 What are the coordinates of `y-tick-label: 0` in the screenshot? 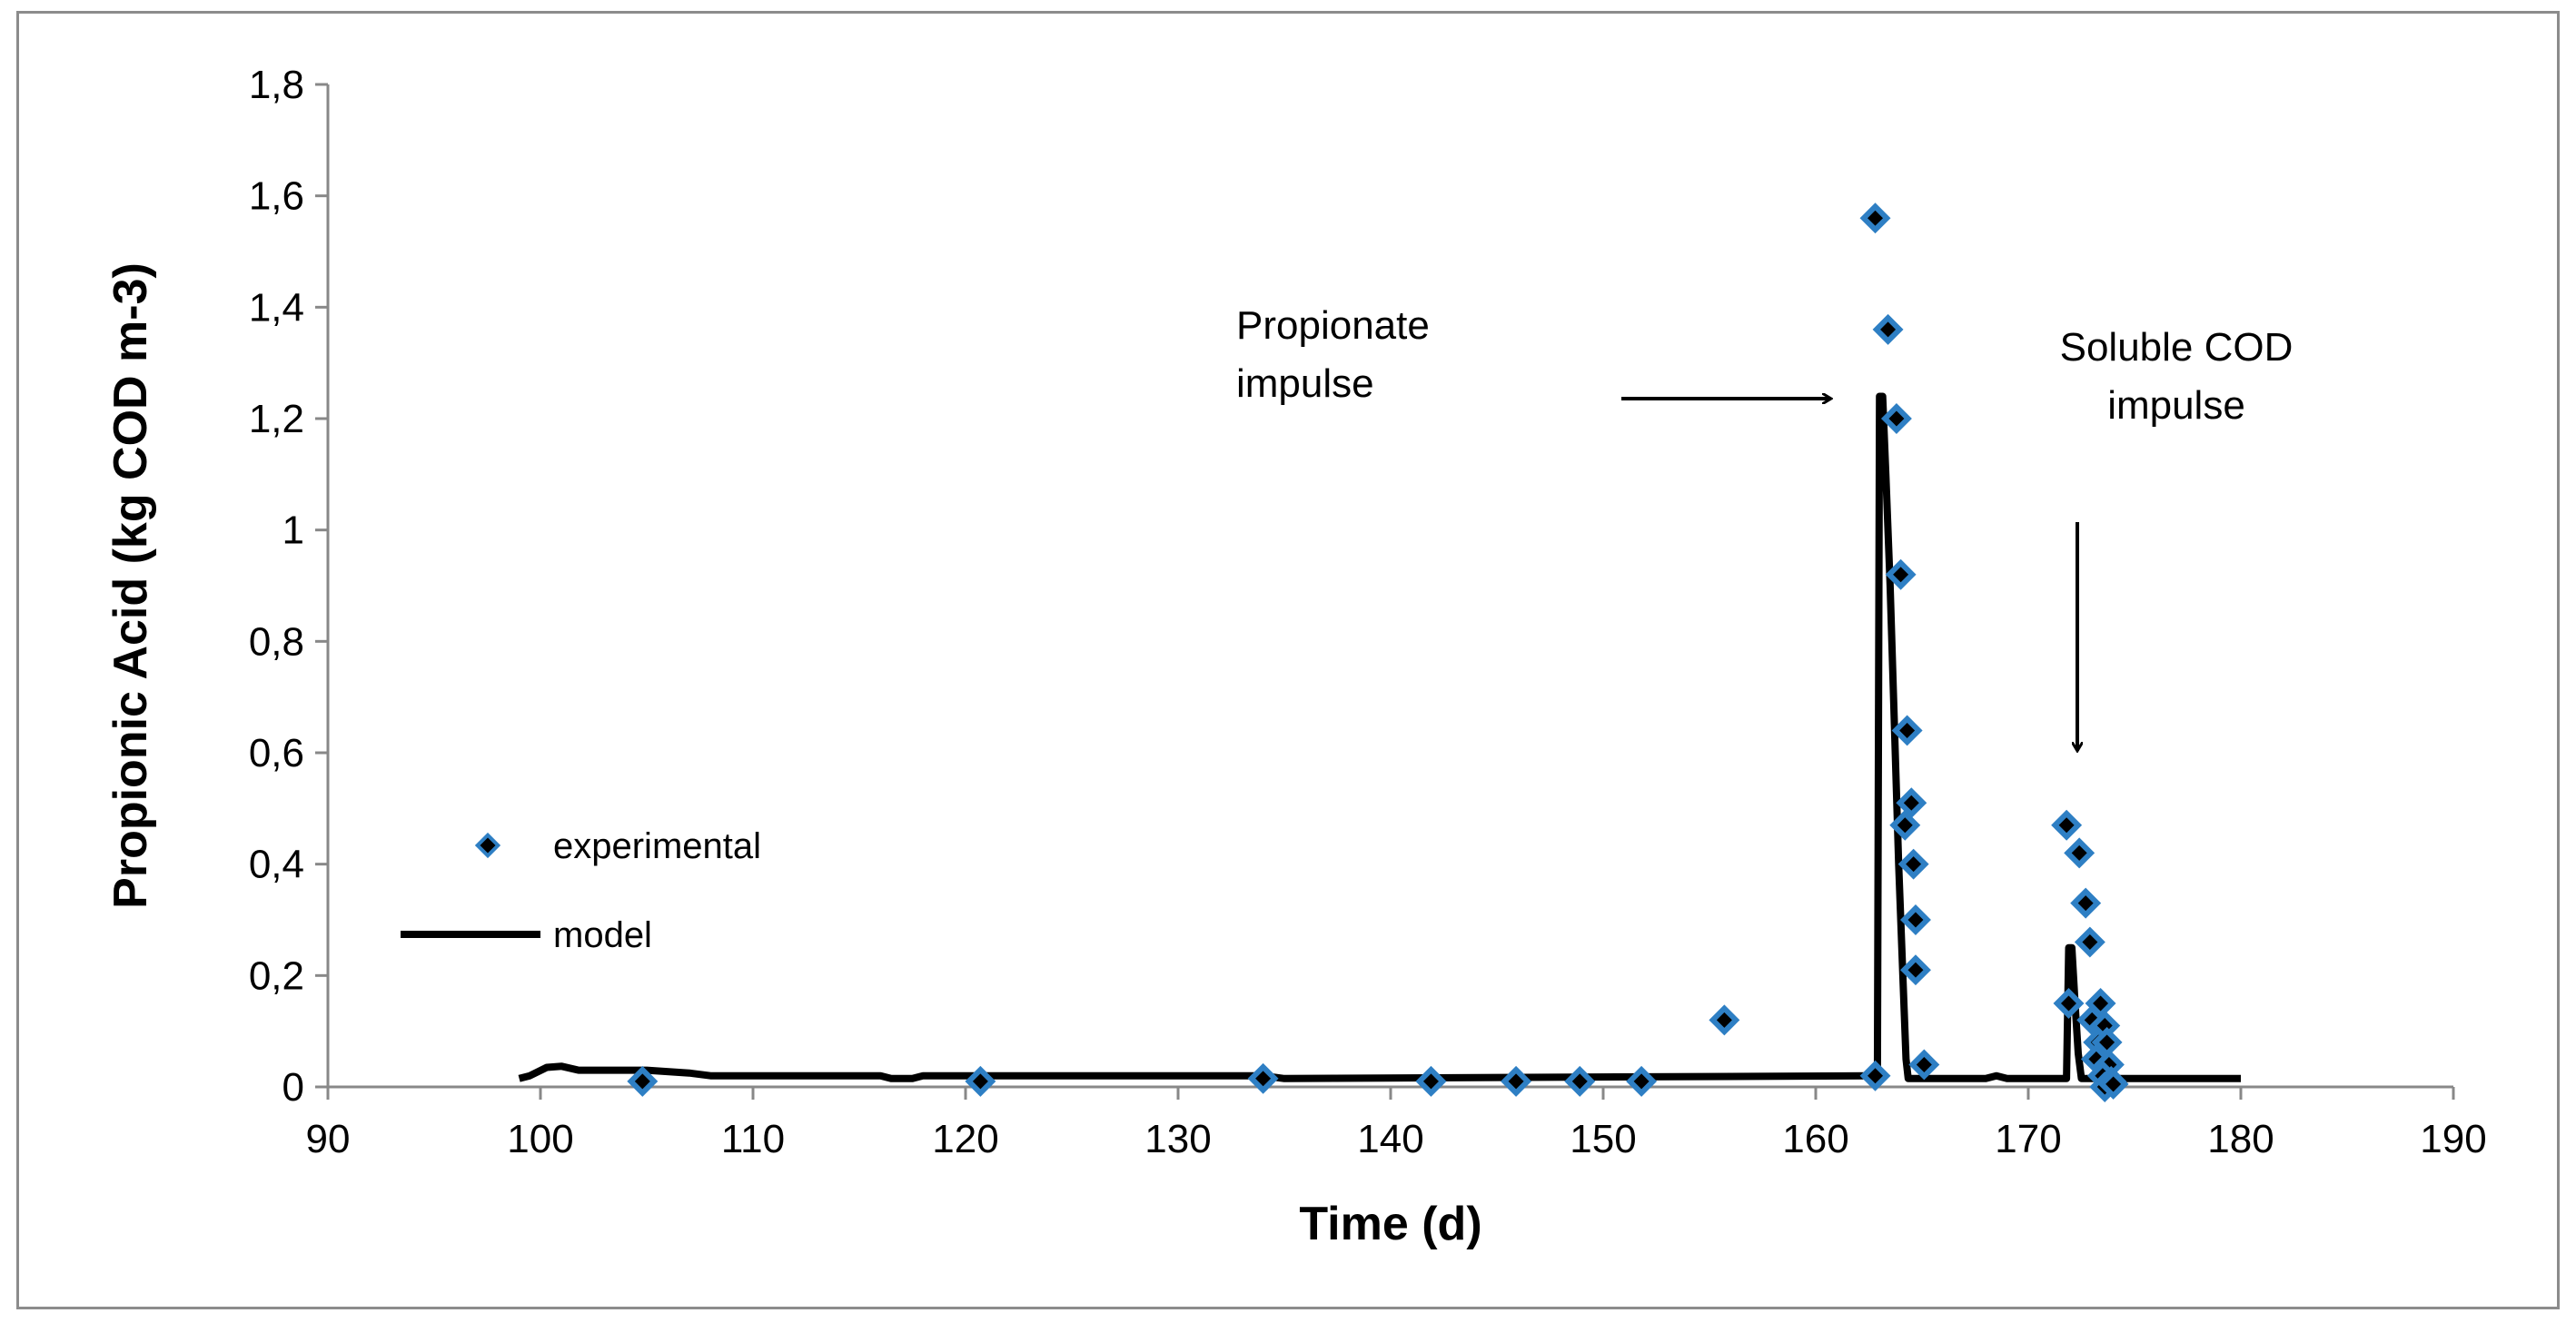 It's located at (293, 1087).